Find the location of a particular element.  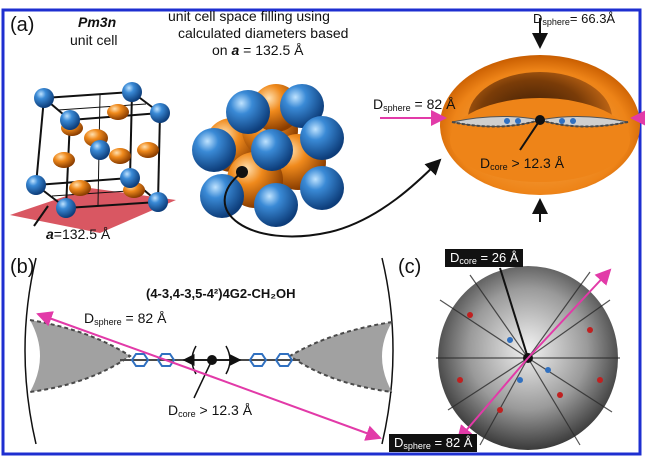

d-core-label-b: Dcore > 12.3 Å is located at coordinates (210, 410).